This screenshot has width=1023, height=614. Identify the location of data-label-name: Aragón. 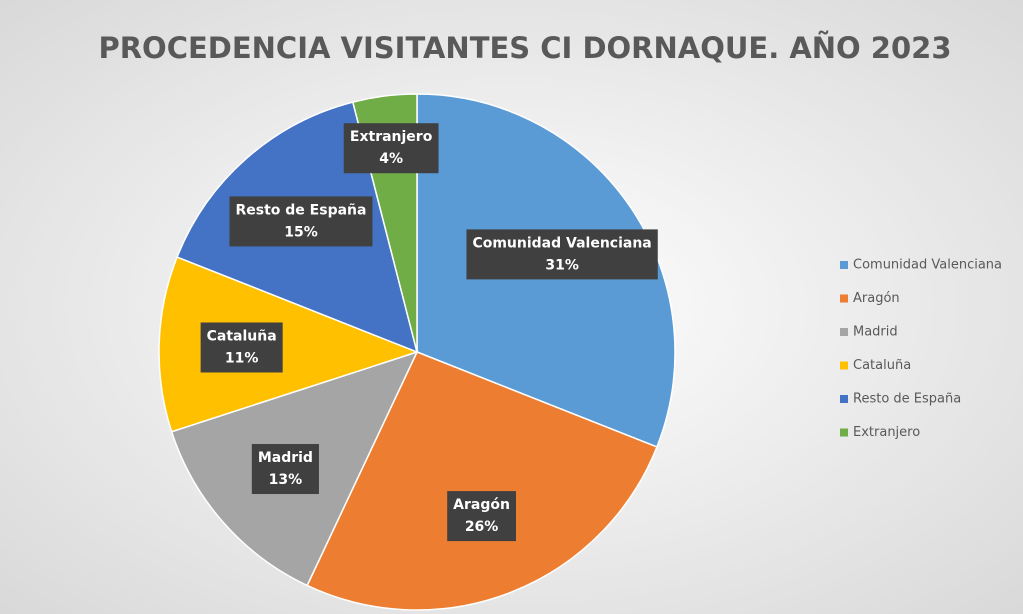
(481, 505).